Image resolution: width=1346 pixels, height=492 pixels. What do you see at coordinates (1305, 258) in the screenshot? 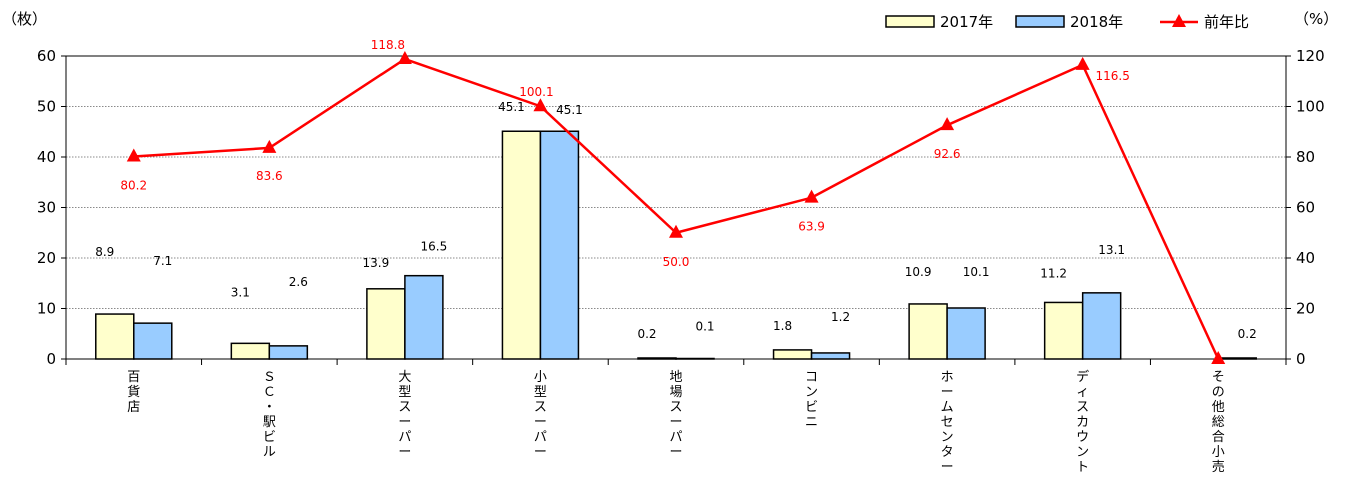
I see `y-right-tick-label: 40` at bounding box center [1305, 258].